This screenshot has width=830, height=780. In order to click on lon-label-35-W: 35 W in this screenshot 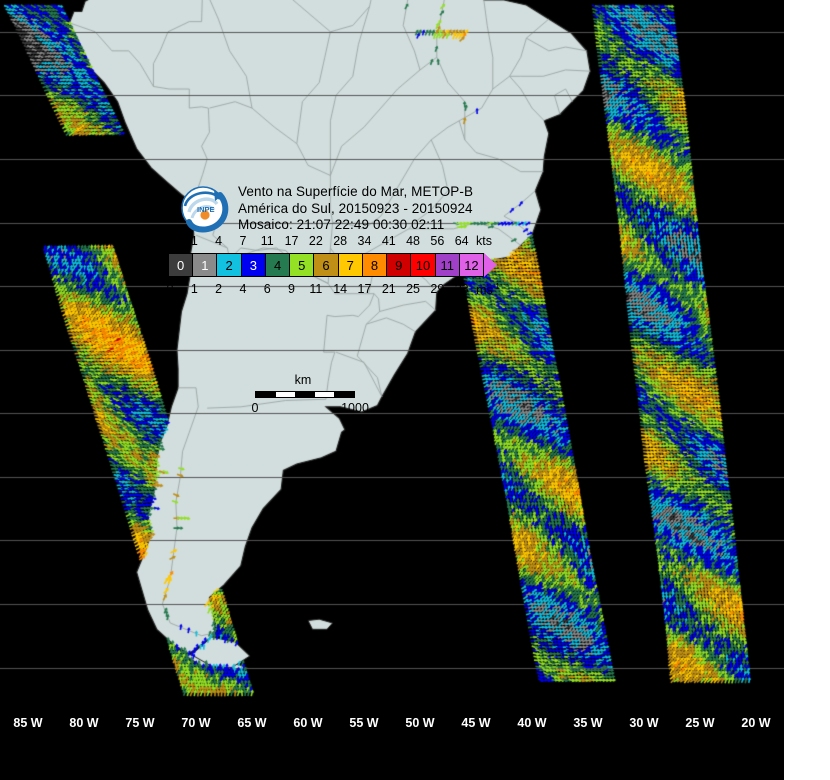, I will do `click(588, 723)`.